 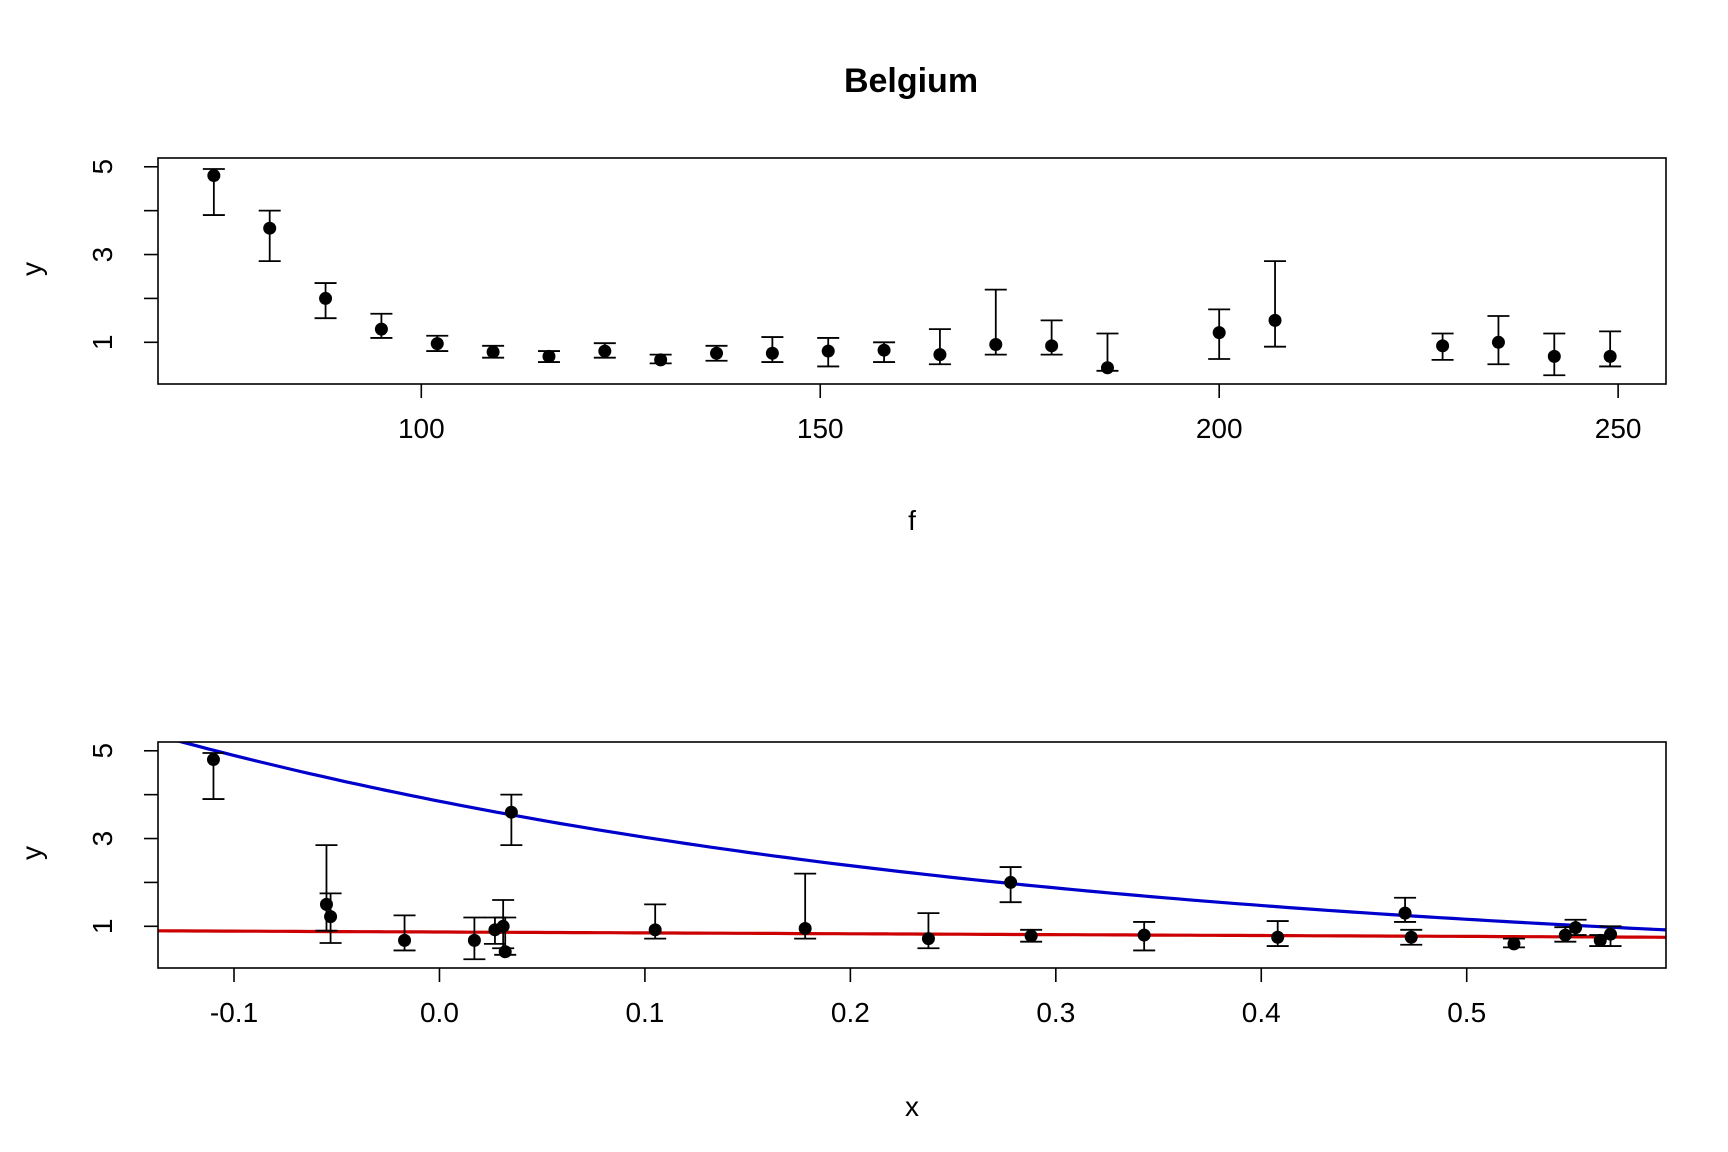 I want to click on y-tick-label: 1, so click(x=102, y=927).